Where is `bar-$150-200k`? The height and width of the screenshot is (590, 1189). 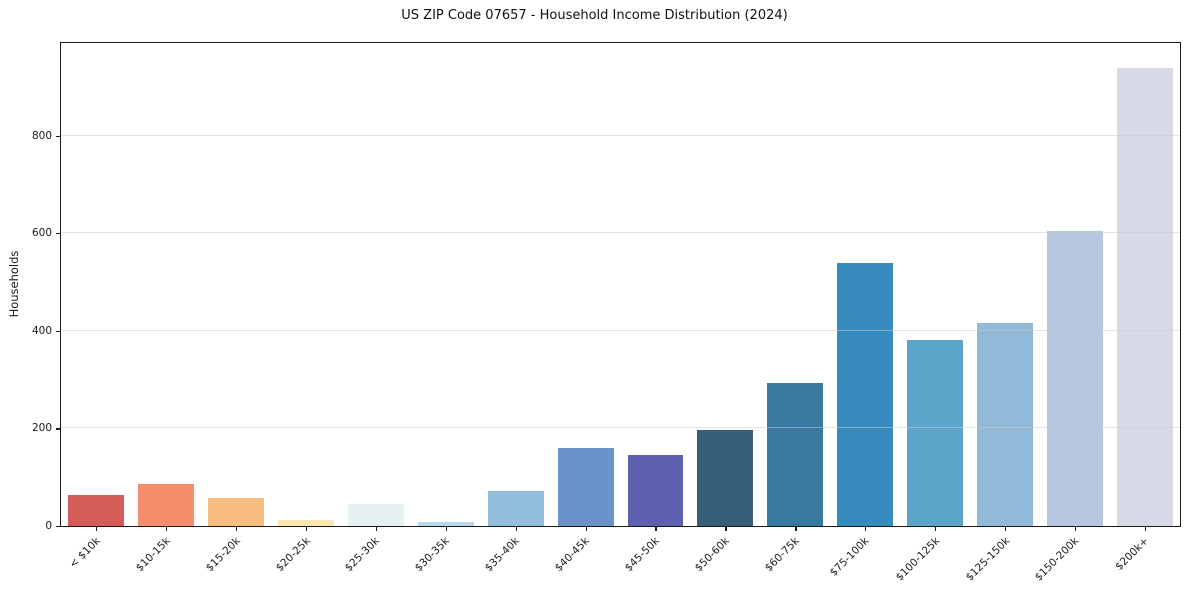
bar-$150-200k is located at coordinates (1075, 378).